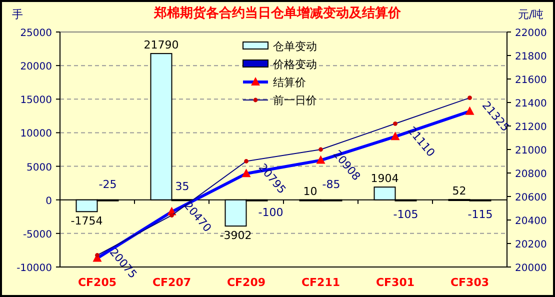 The height and width of the screenshot is (297, 555). Describe the element at coordinates (246, 282) in the screenshot. I see `x-tick-label: CF209` at that location.